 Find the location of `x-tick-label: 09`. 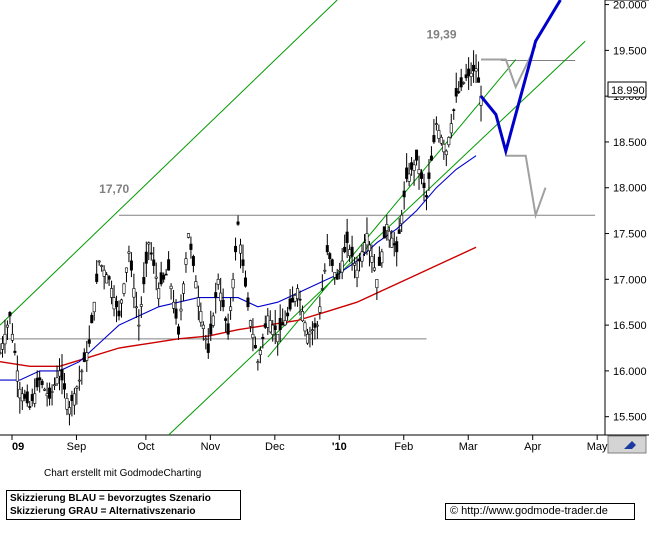

x-tick-label: 09 is located at coordinates (18, 447).